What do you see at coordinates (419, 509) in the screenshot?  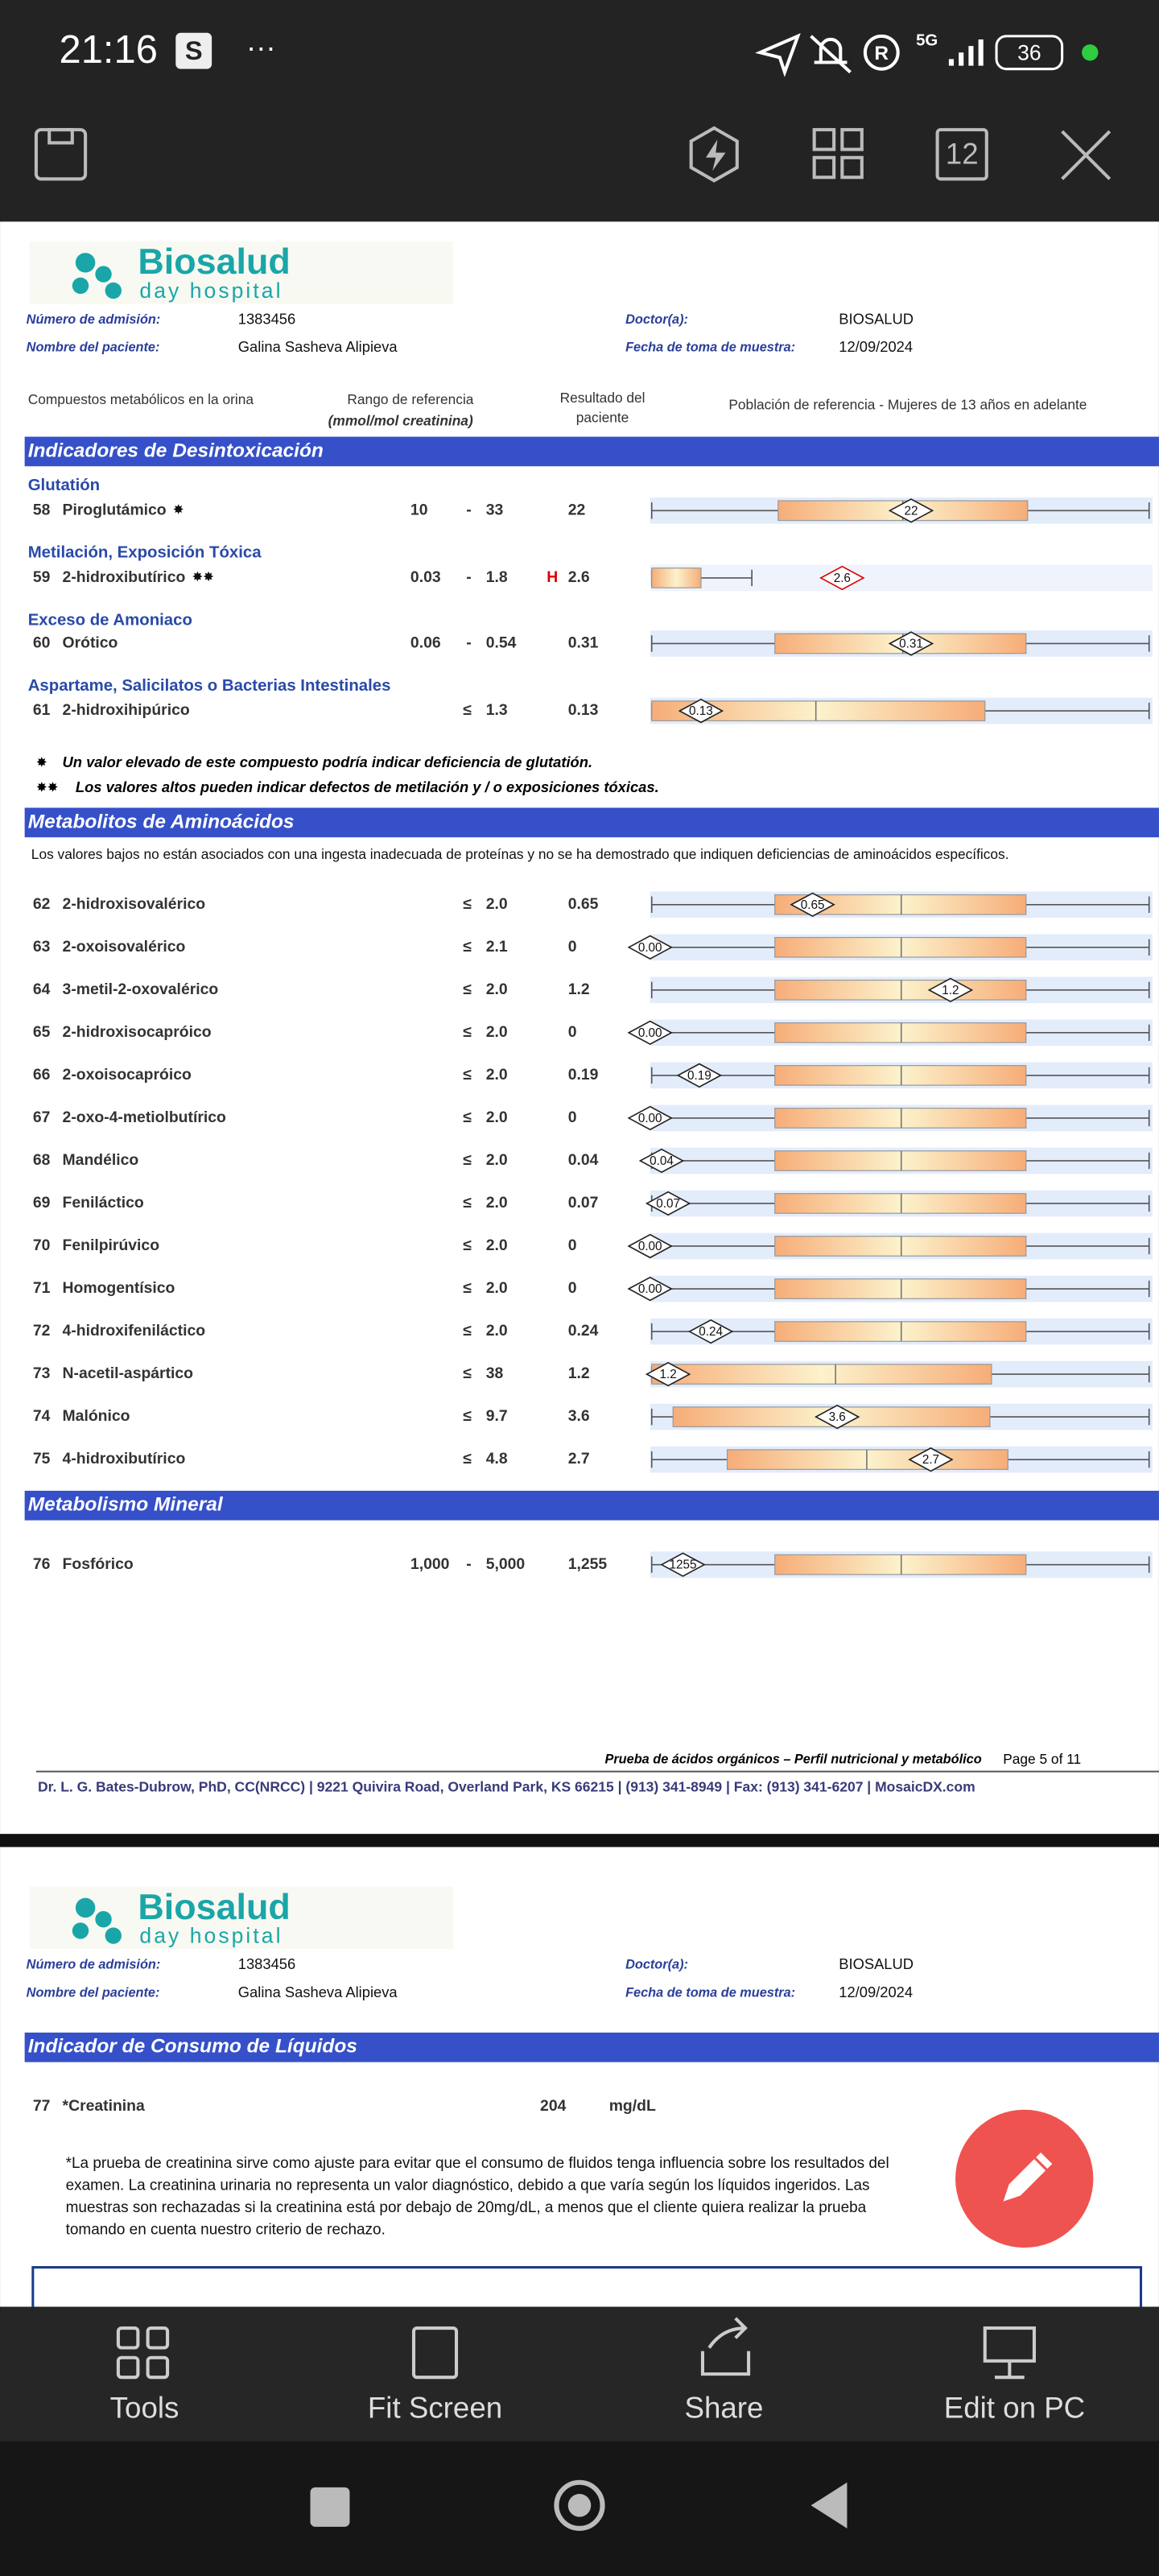 I see `range-low: 10` at bounding box center [419, 509].